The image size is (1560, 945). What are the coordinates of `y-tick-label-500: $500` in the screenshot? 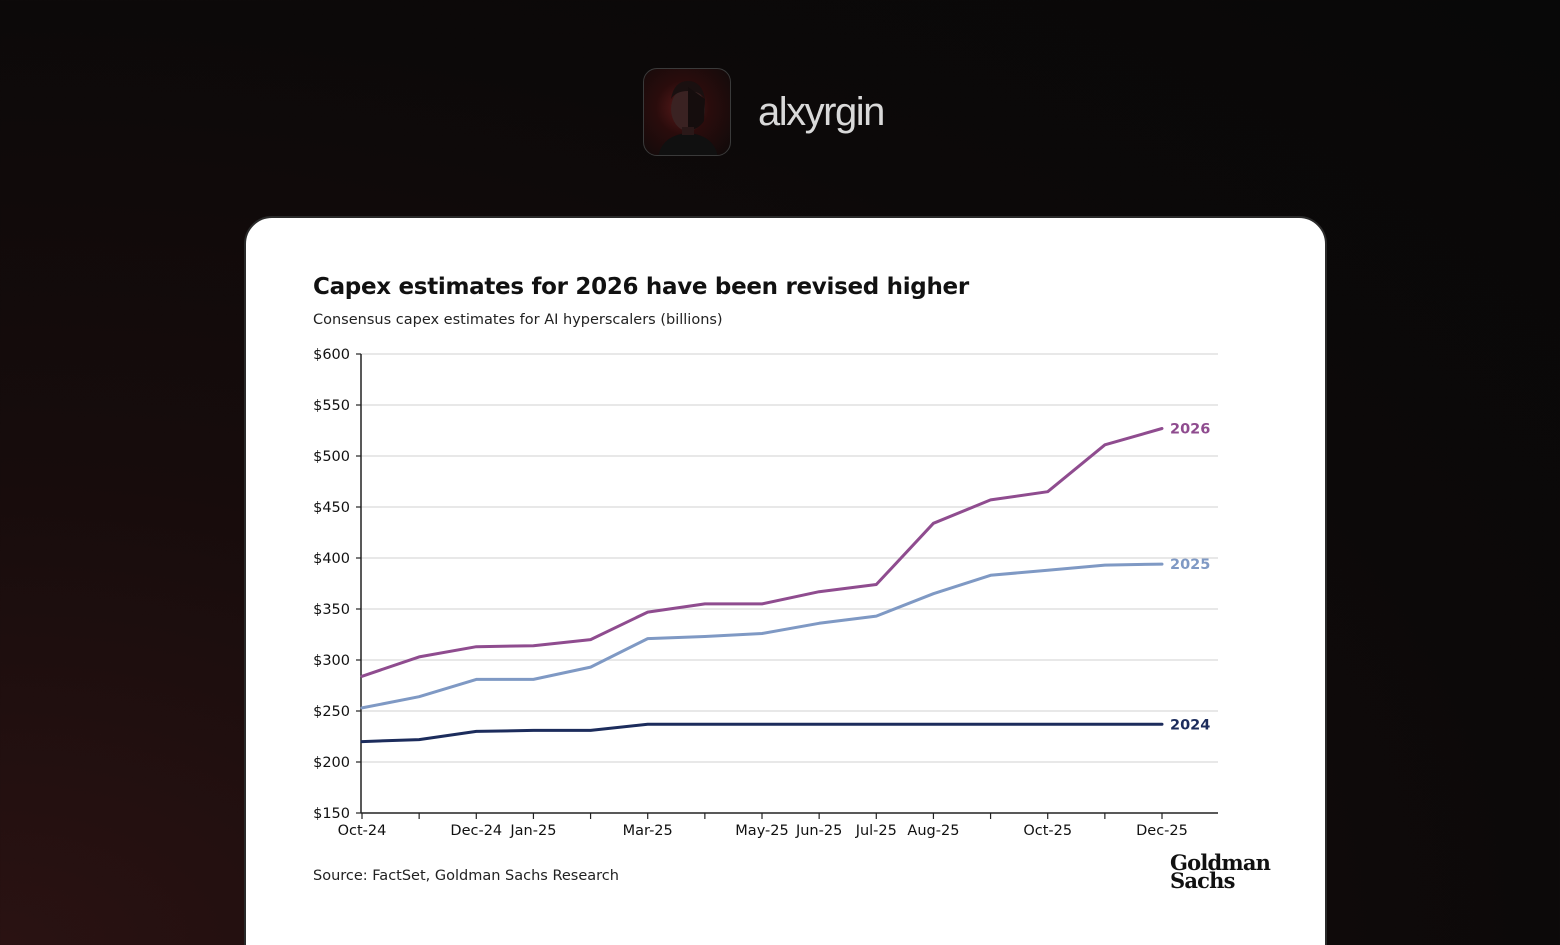 It's located at (331, 457).